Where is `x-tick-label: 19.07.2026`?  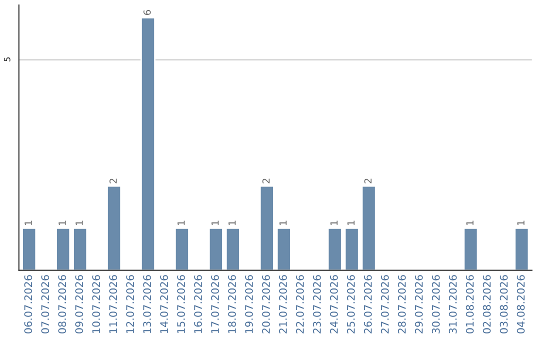 x-tick-label: 19.07.2026 is located at coordinates (249, 304).